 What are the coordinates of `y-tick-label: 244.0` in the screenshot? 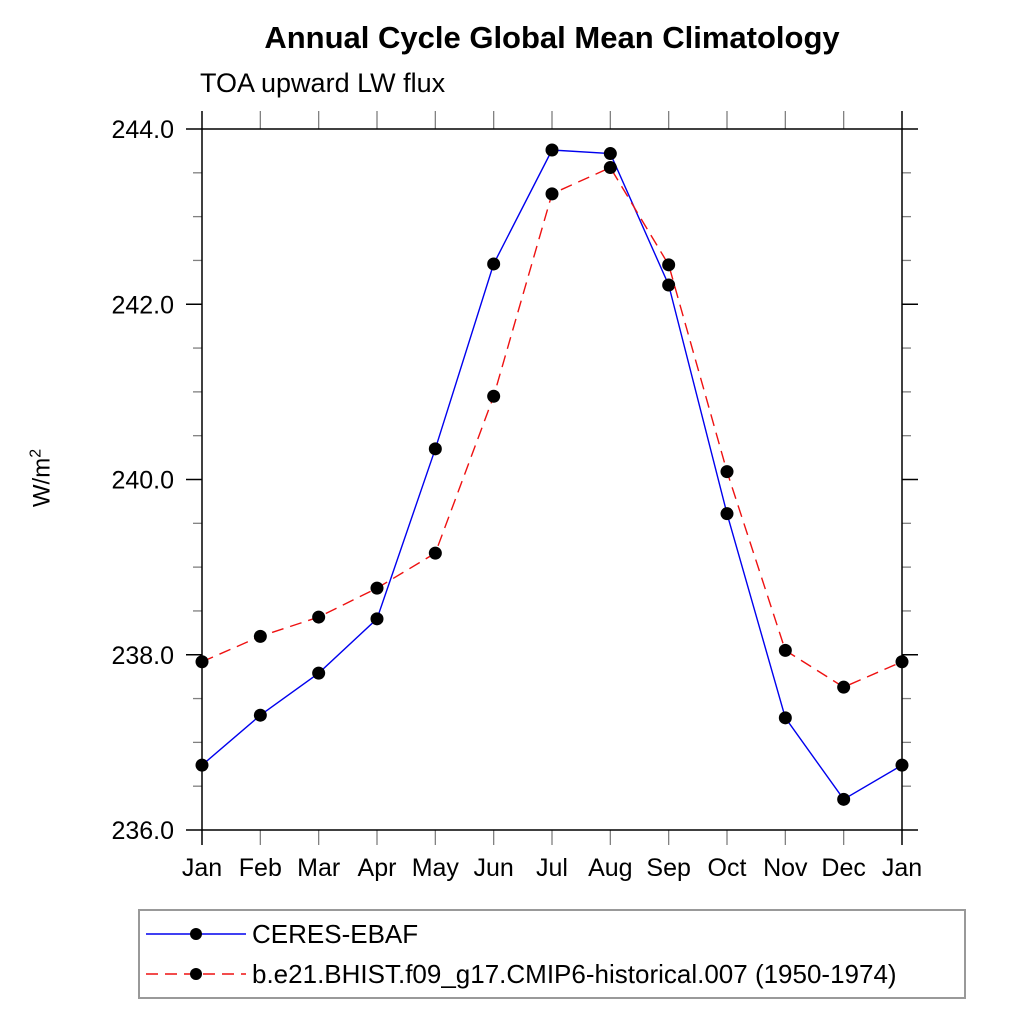 It's located at (142, 130).